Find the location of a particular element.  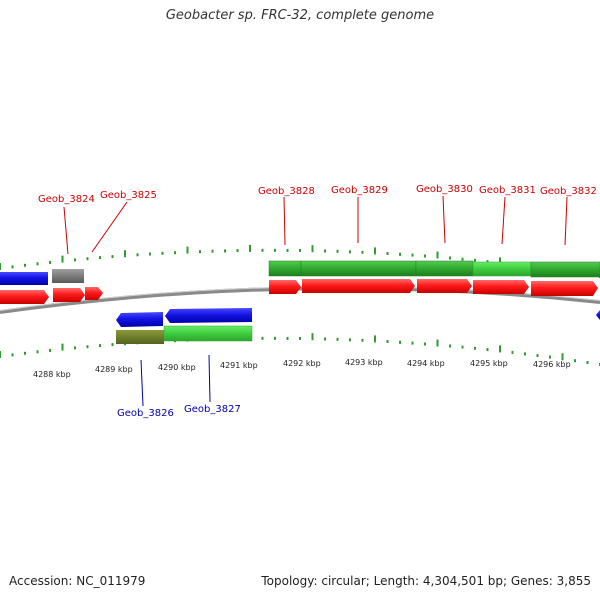

gene-label: Geob_3824 is located at coordinates (66, 199).